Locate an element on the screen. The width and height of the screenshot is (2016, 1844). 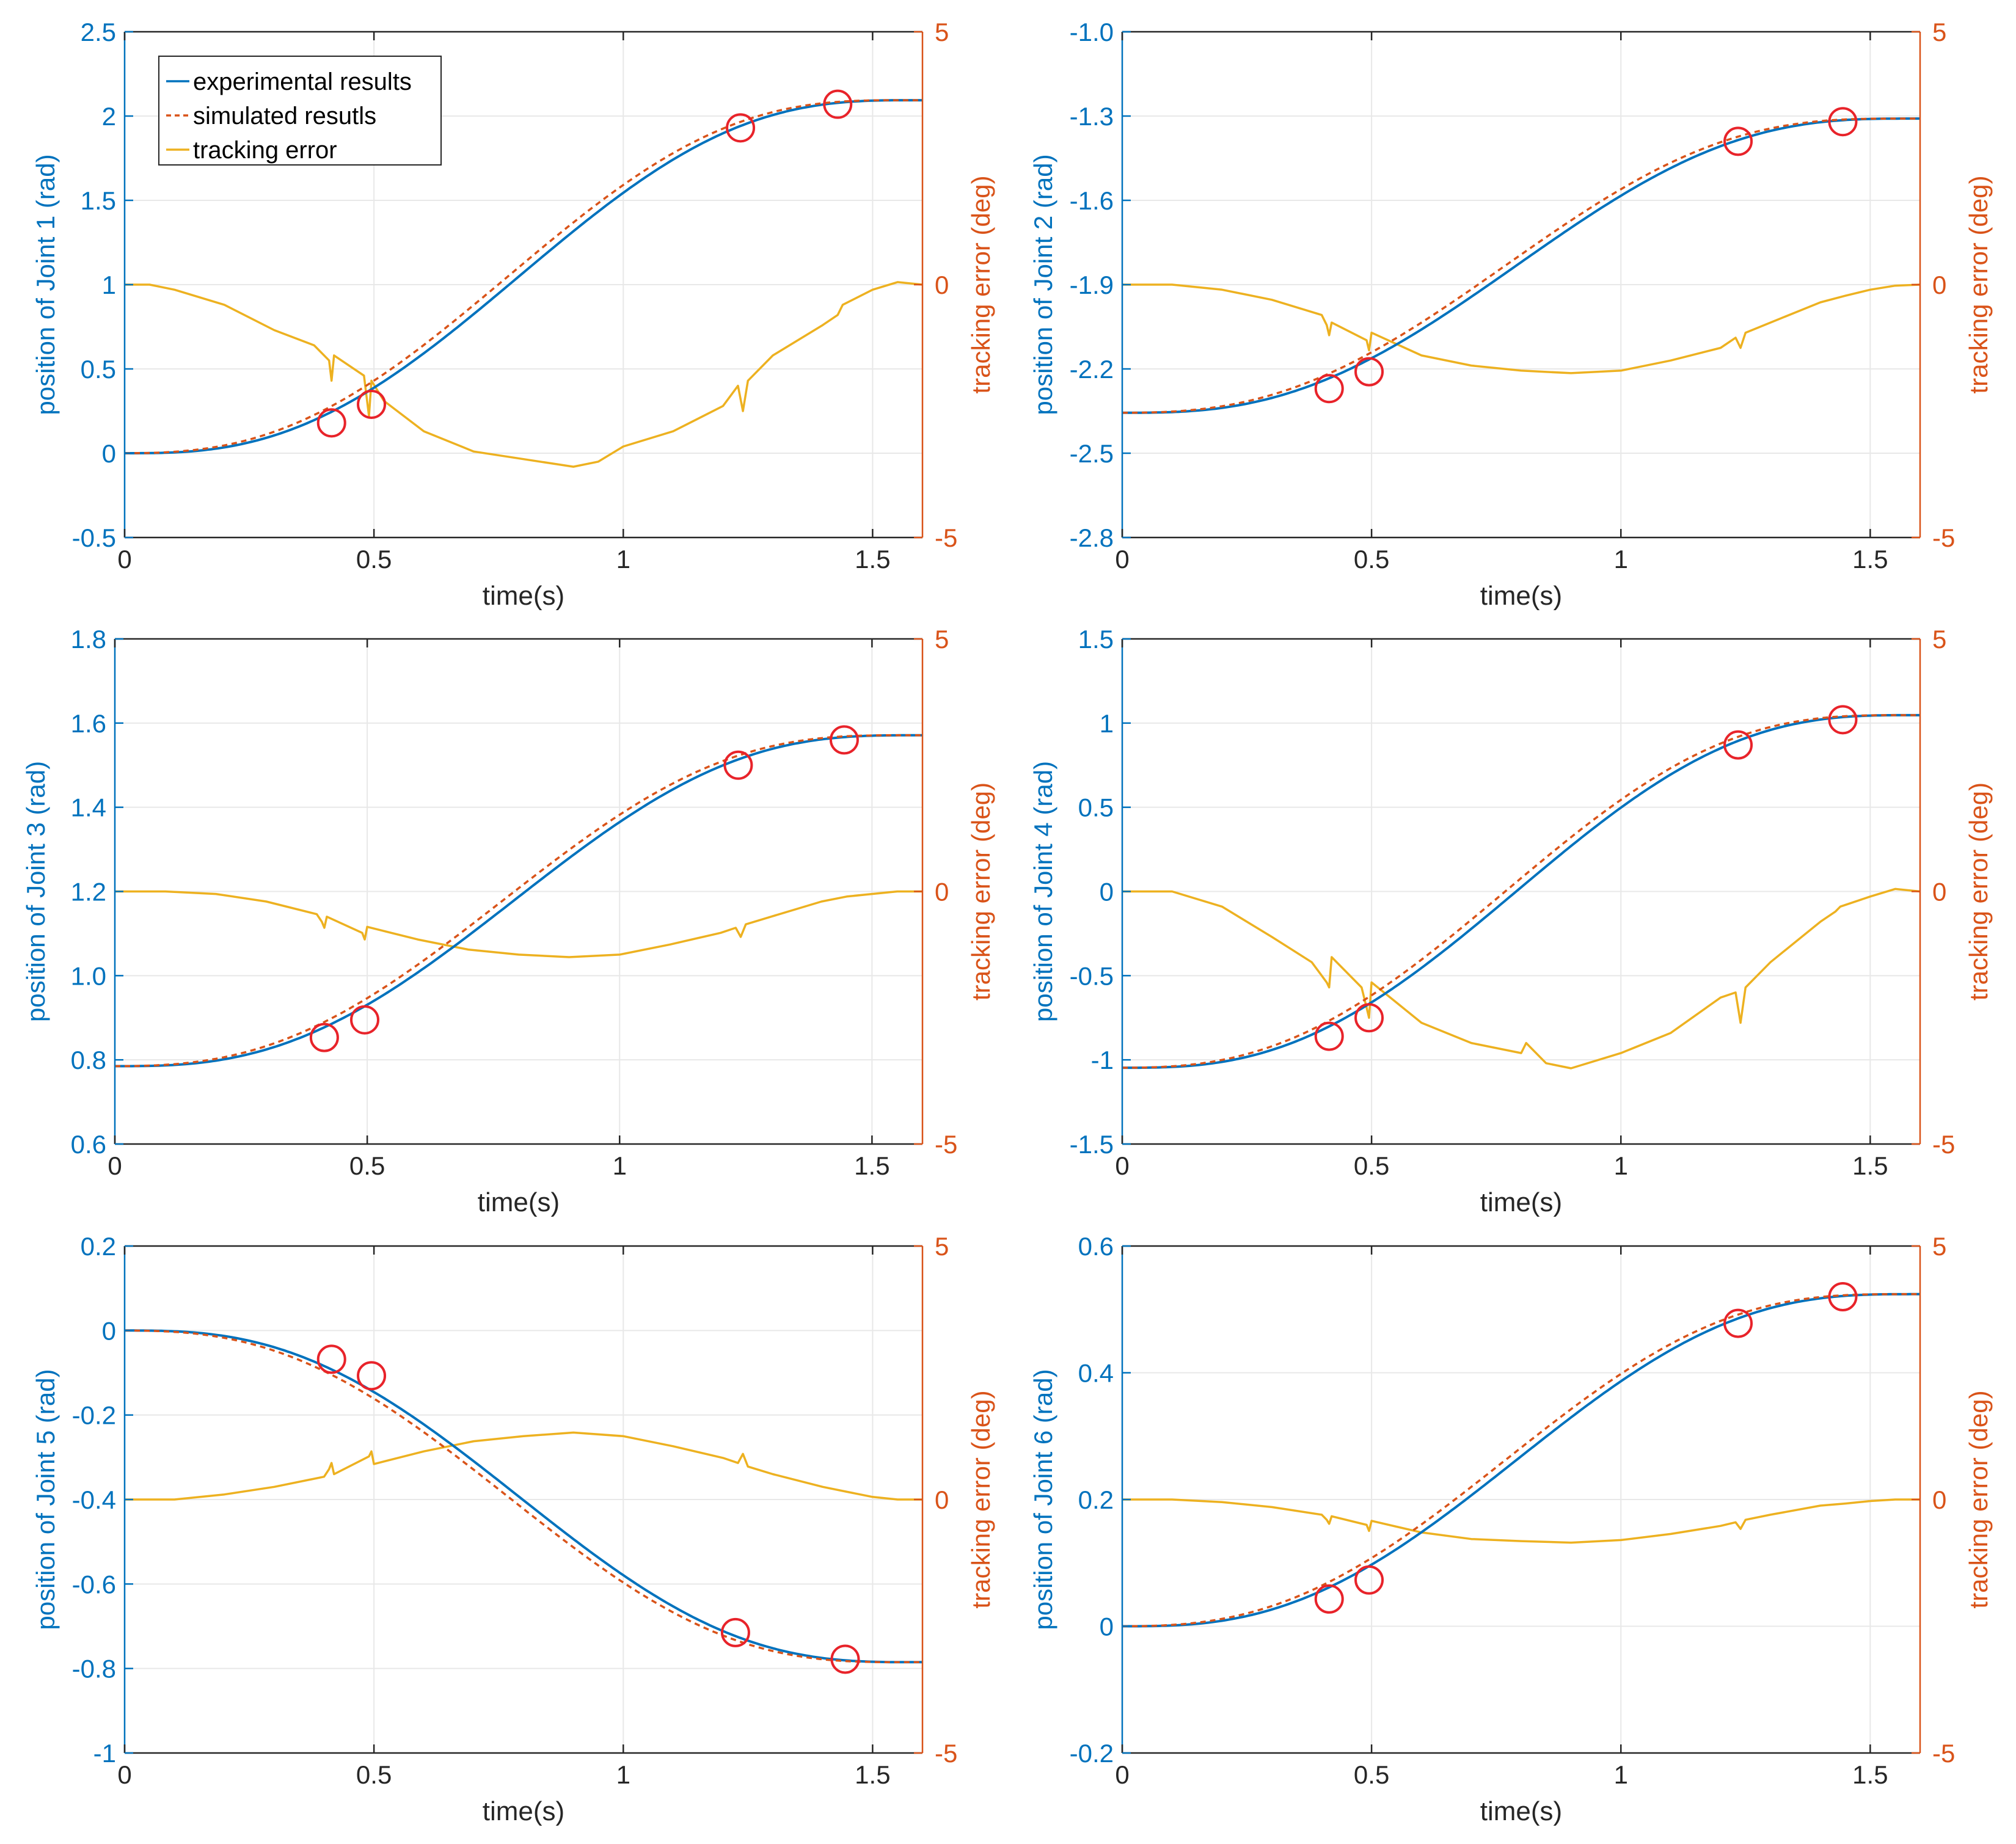
legend-label-2: simulated resutls is located at coordinates (284, 116).